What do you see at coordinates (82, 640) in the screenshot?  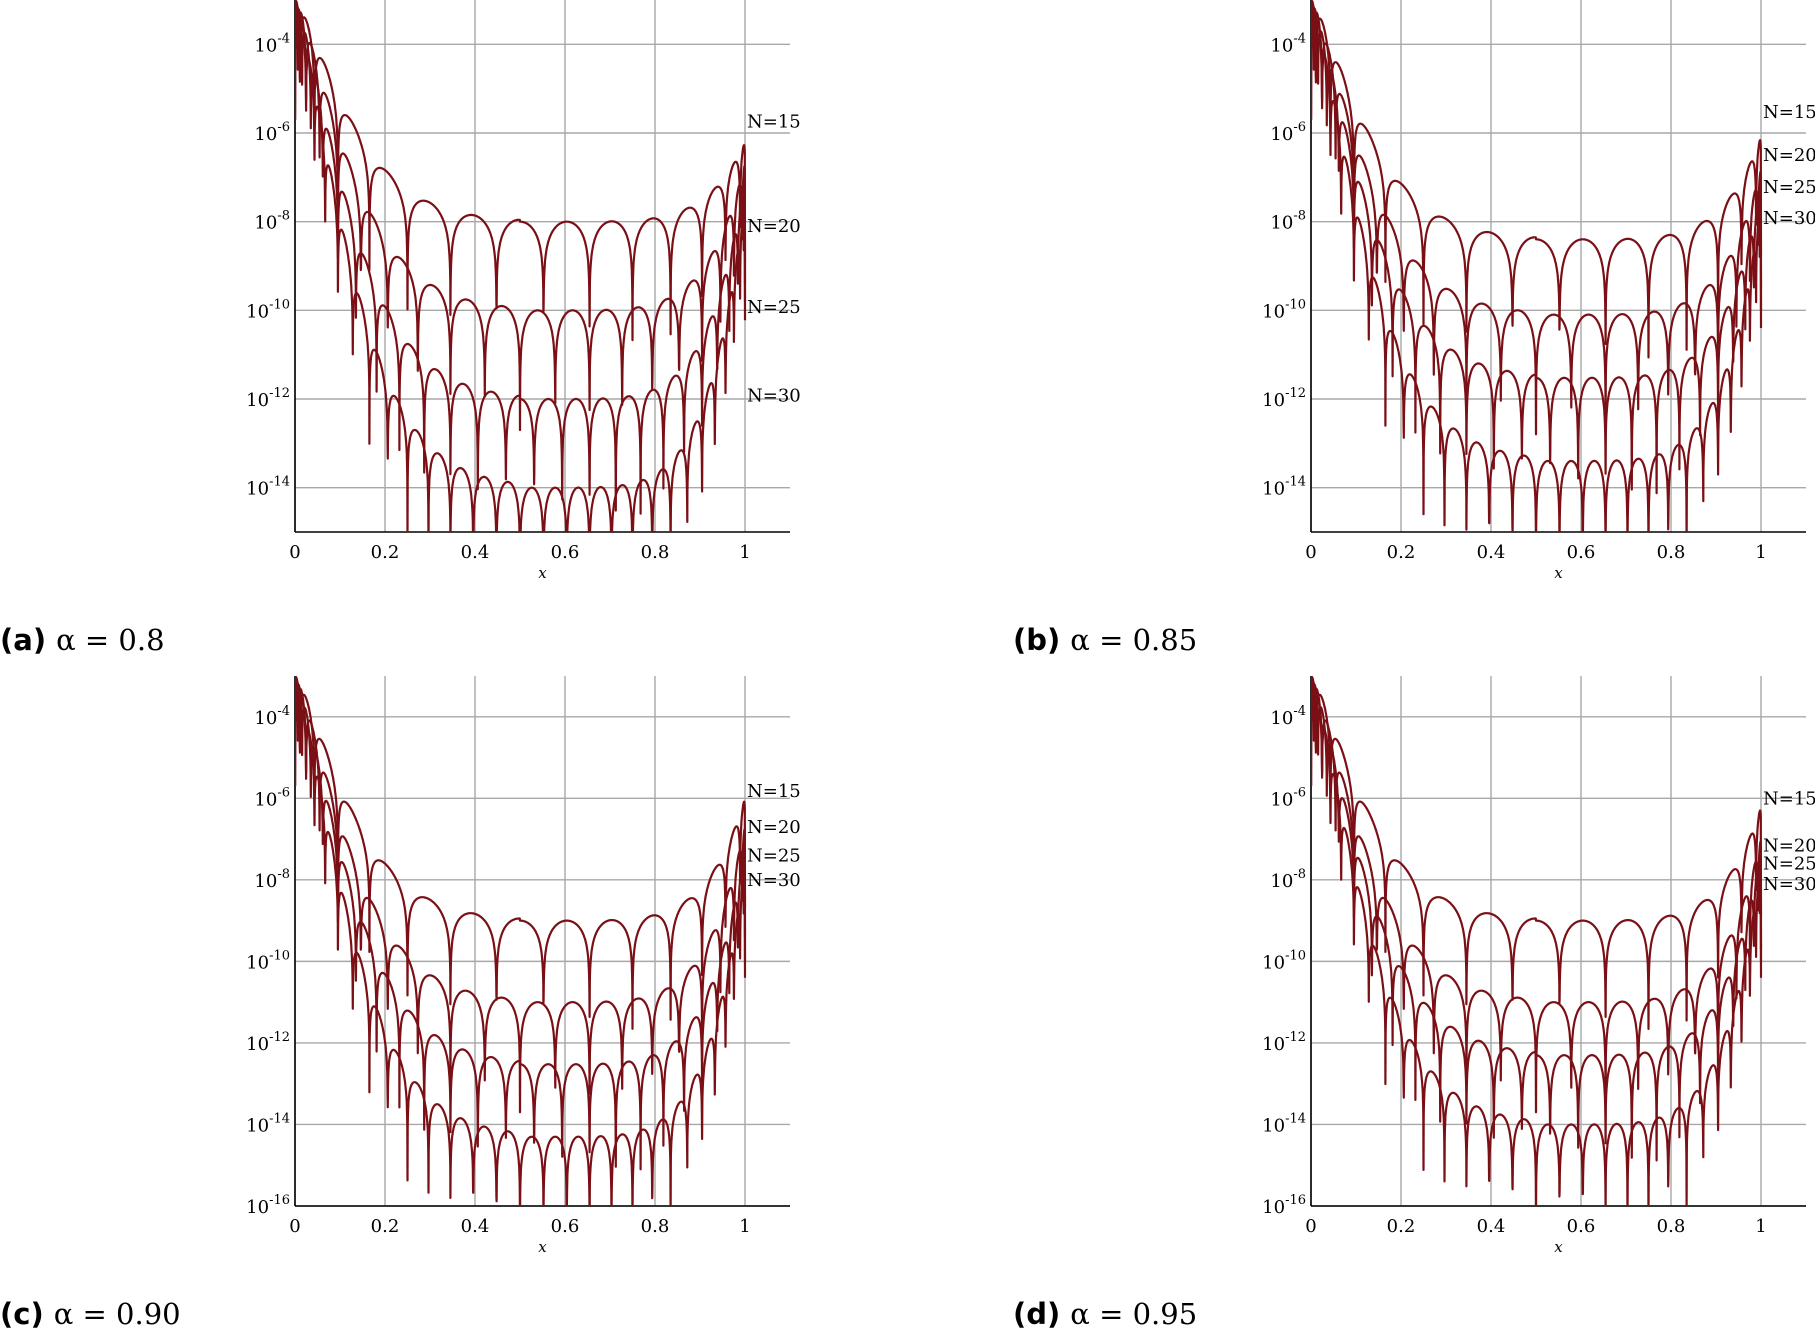 I see `panel-caption: (a) α = 0.8` at bounding box center [82, 640].